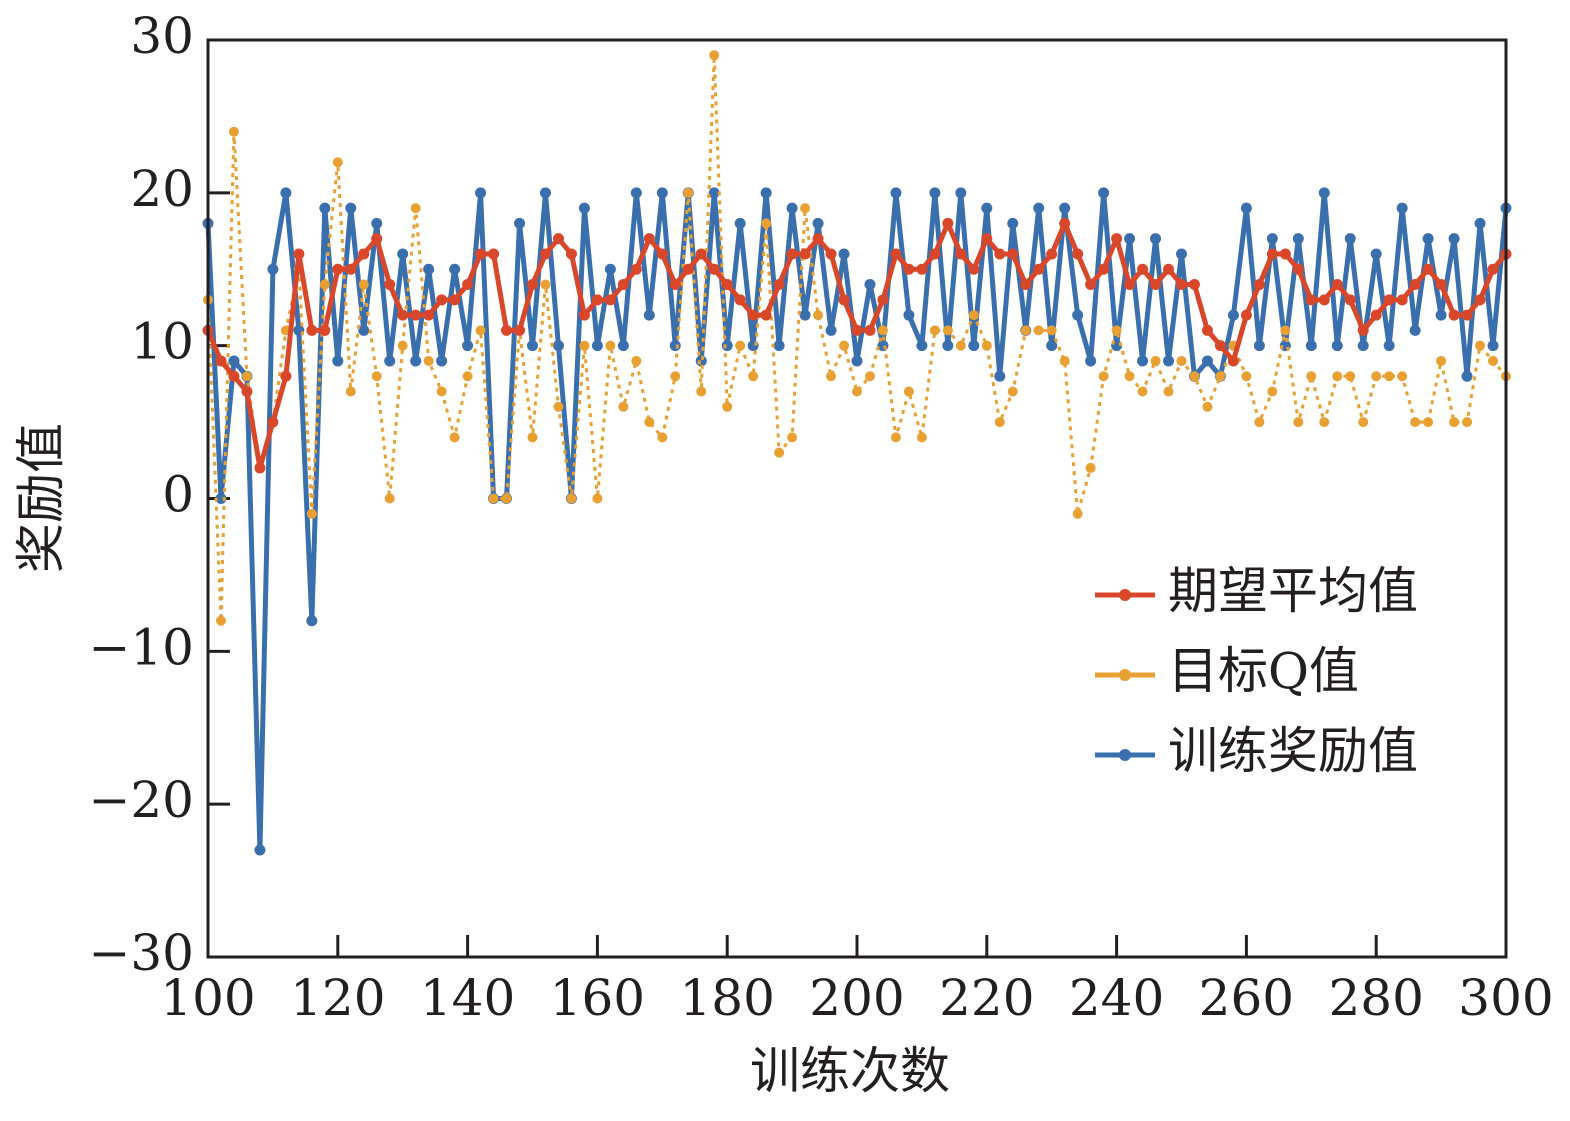 This screenshot has width=1570, height=1121. What do you see at coordinates (1293, 751) in the screenshot?
I see `legend-label: 训练奖励值` at bounding box center [1293, 751].